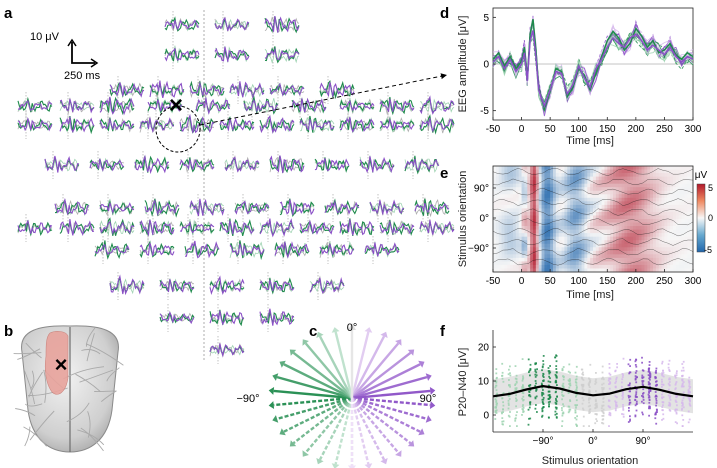 The image size is (717, 468). Describe the element at coordinates (91, 437) in the screenshot. I see `gyrus` at that location.